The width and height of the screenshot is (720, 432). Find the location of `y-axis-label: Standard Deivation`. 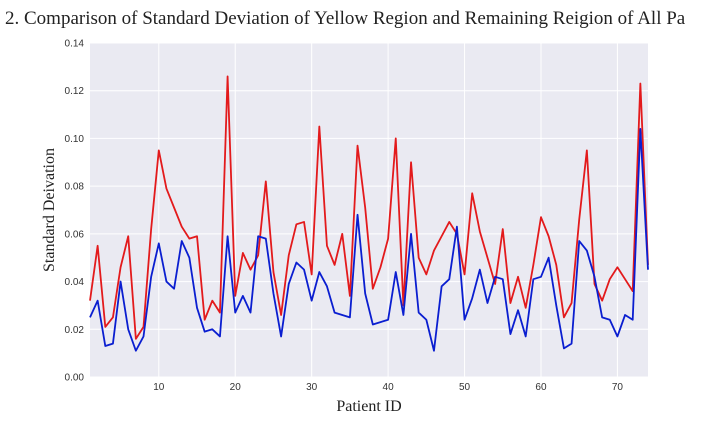

y-axis-label: Standard Deivation is located at coordinates (49, 210).